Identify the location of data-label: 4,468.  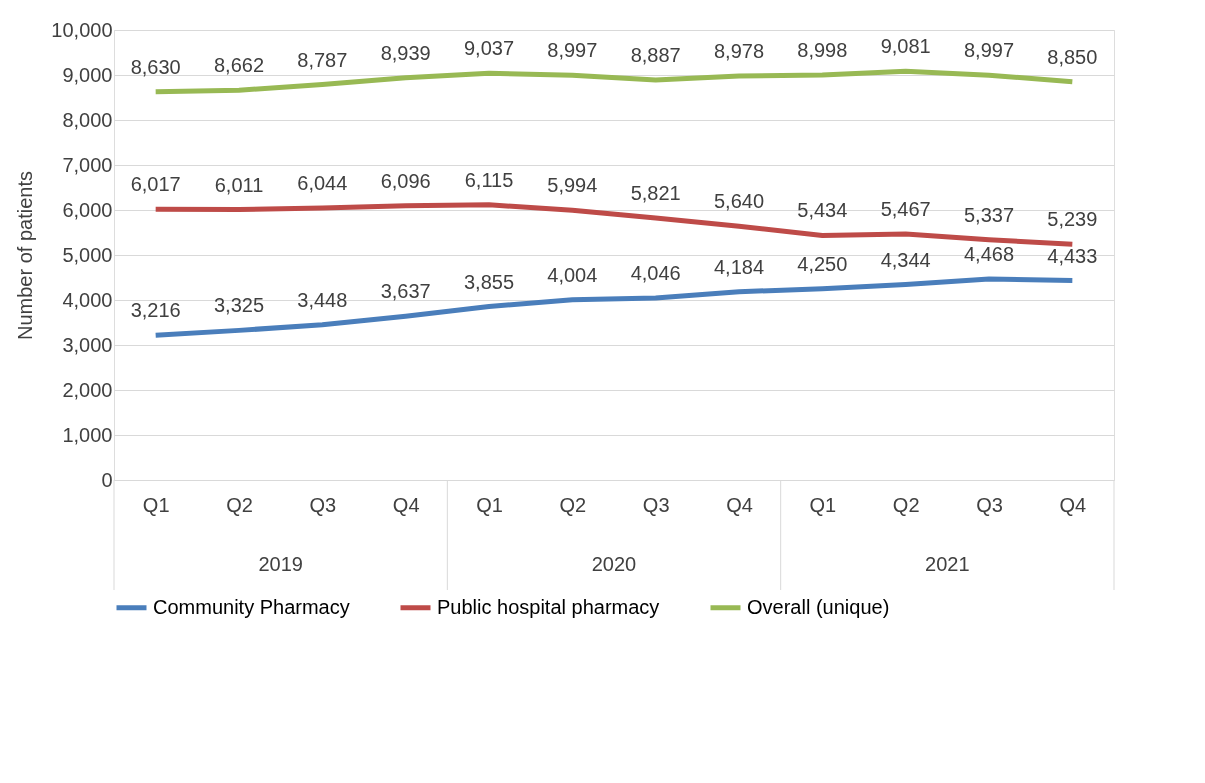
(989, 253).